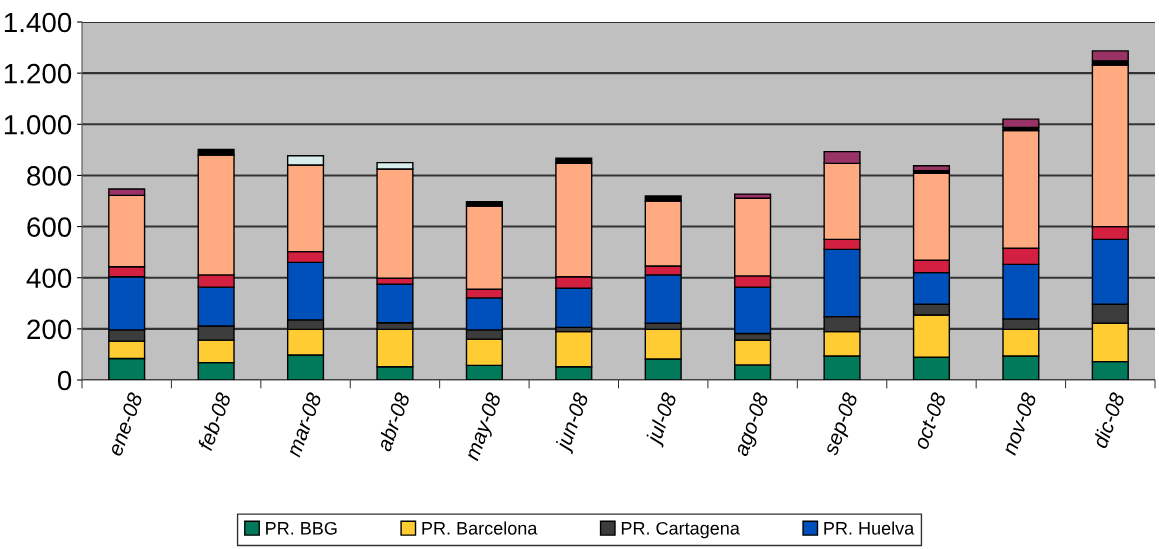  Describe the element at coordinates (1019, 423) in the screenshot. I see `x-tick-label: nov-08` at that location.